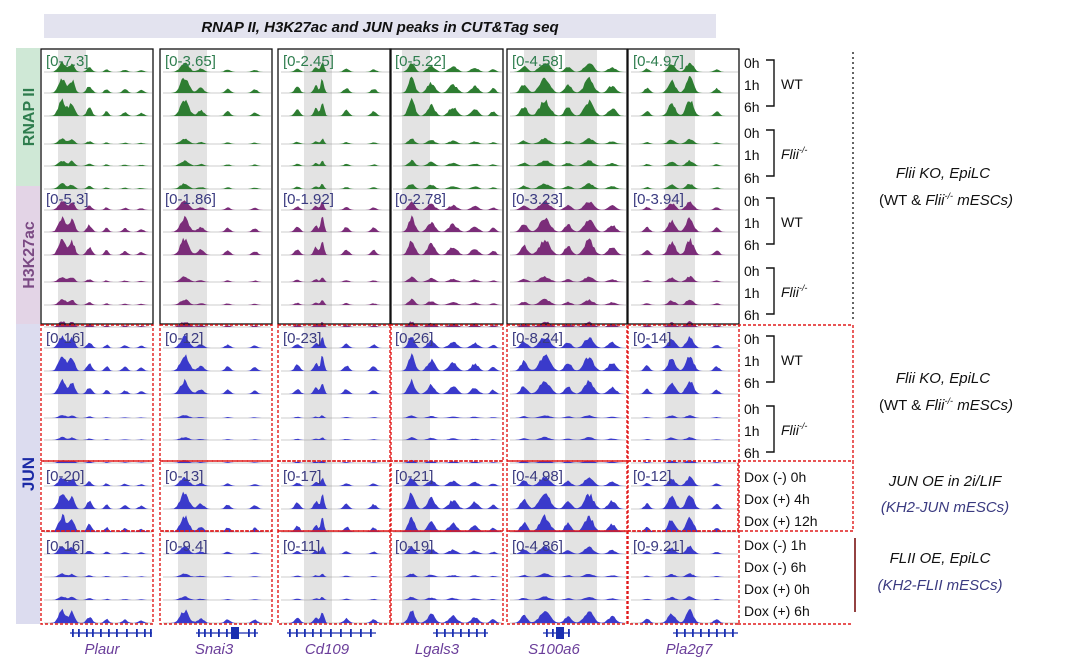  I want to click on bracket-h3k-wt, so click(770, 221).